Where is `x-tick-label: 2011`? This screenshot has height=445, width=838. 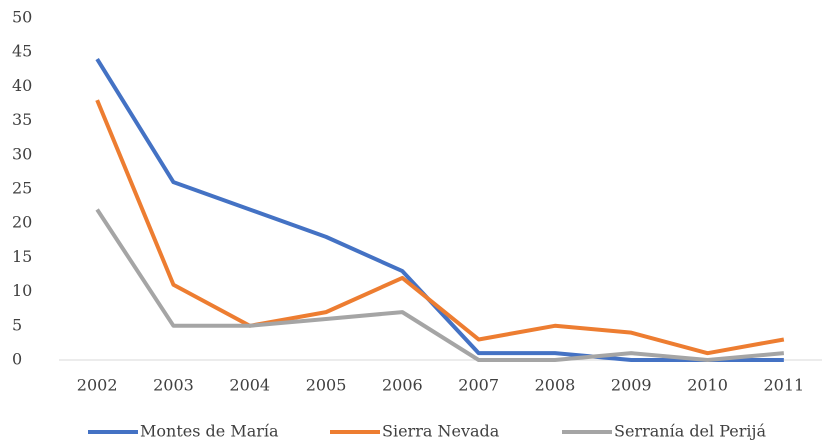 x-tick-label: 2011 is located at coordinates (783, 385).